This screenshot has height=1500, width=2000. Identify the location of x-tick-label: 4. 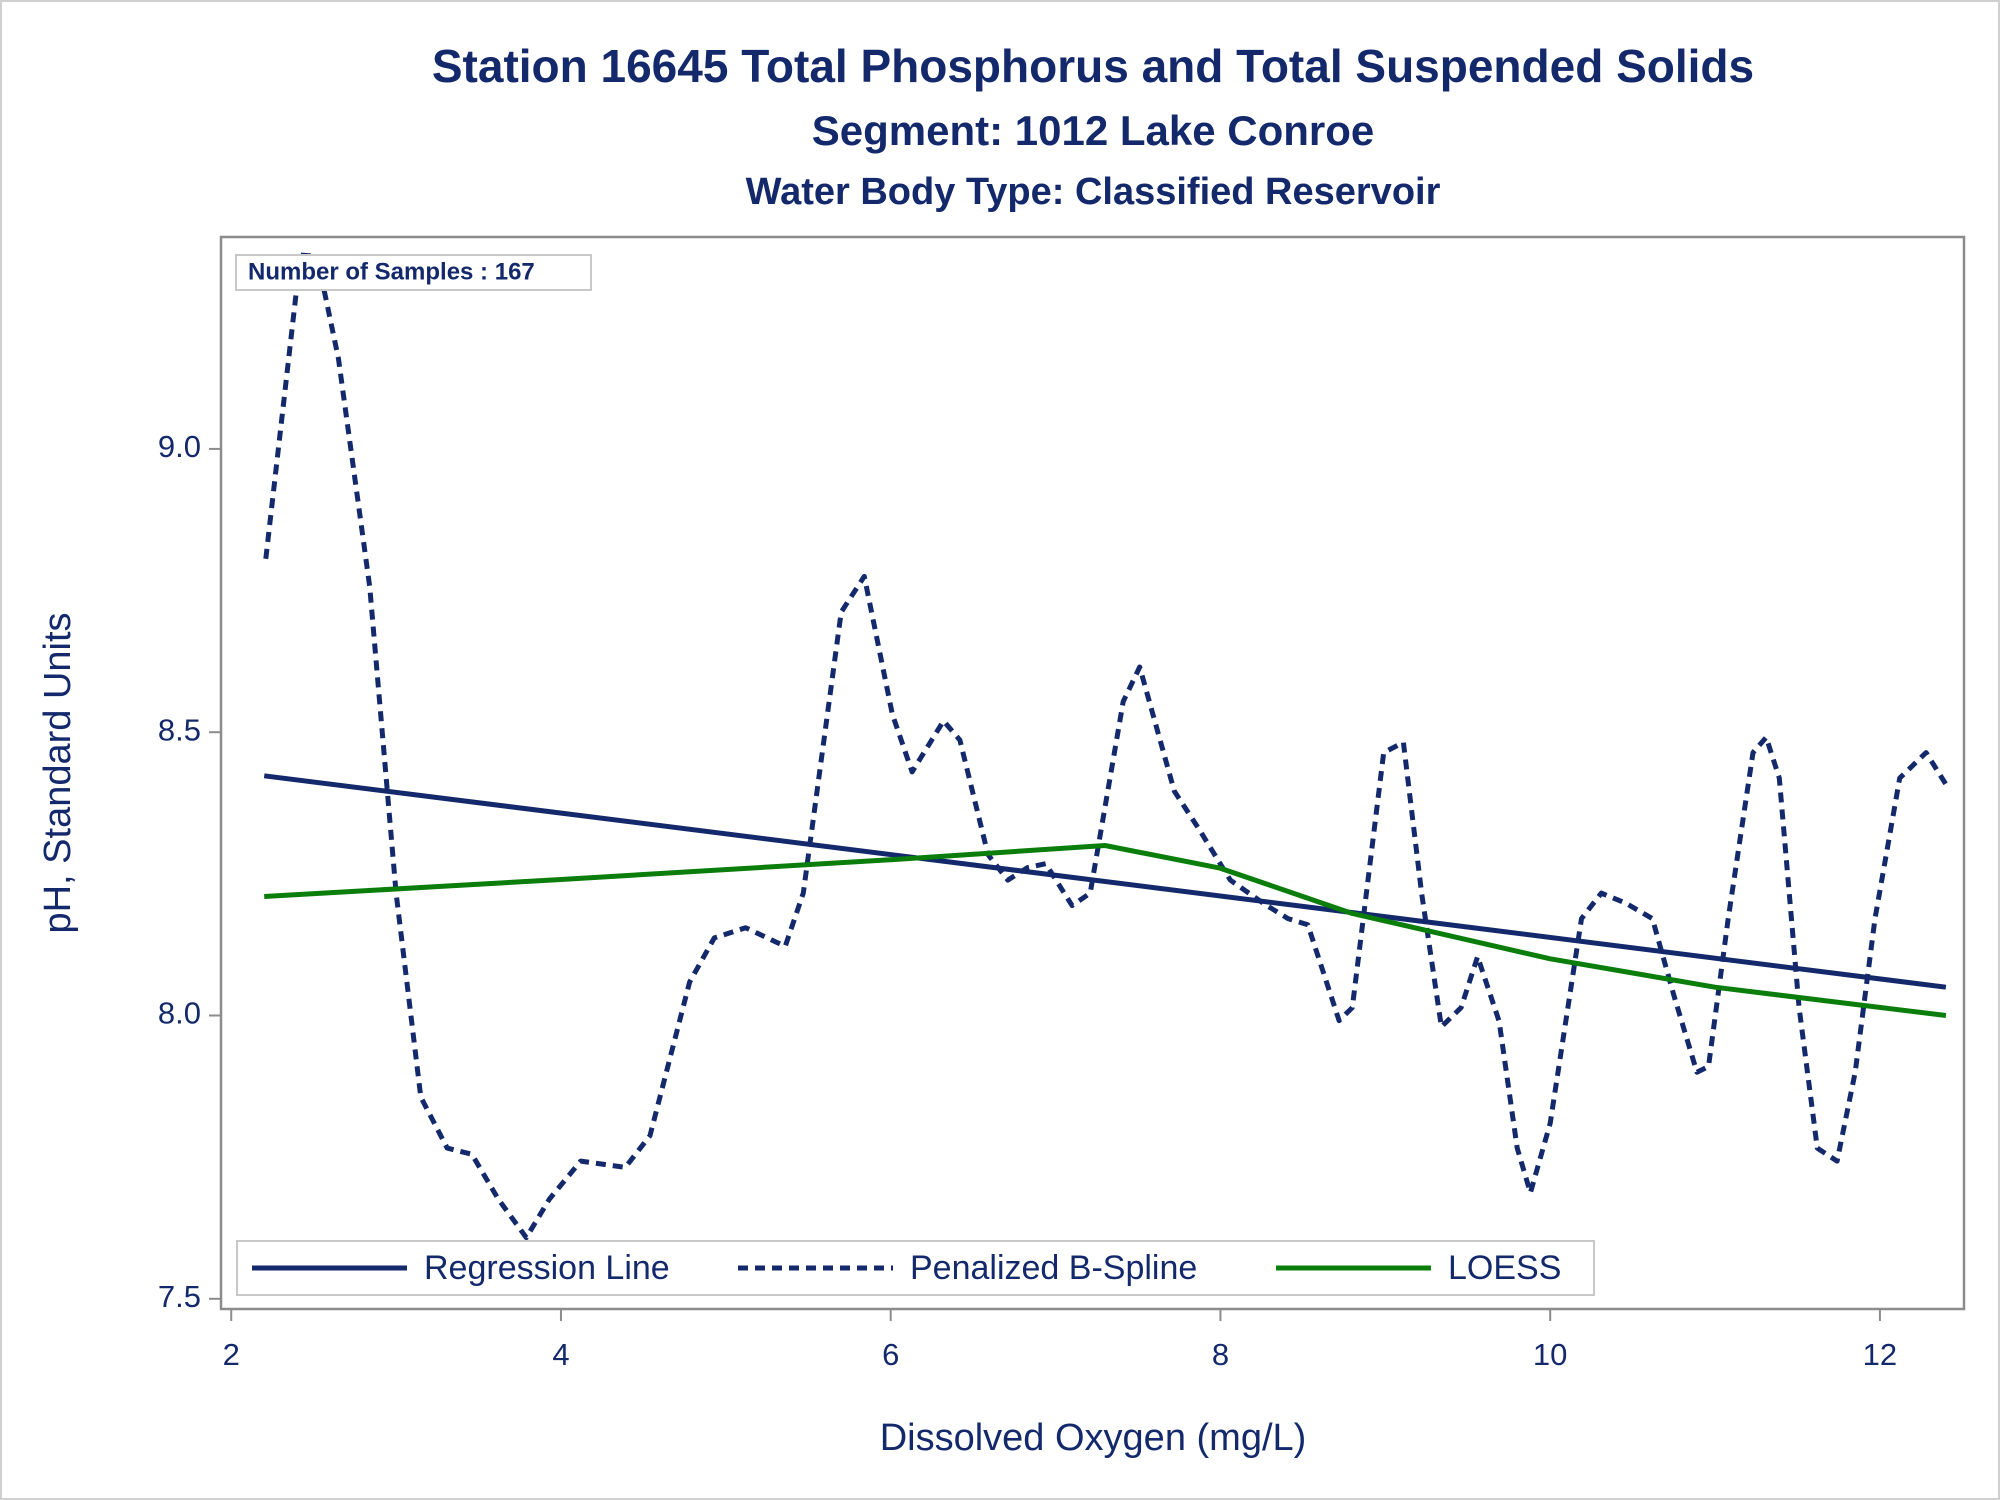
(560, 1354).